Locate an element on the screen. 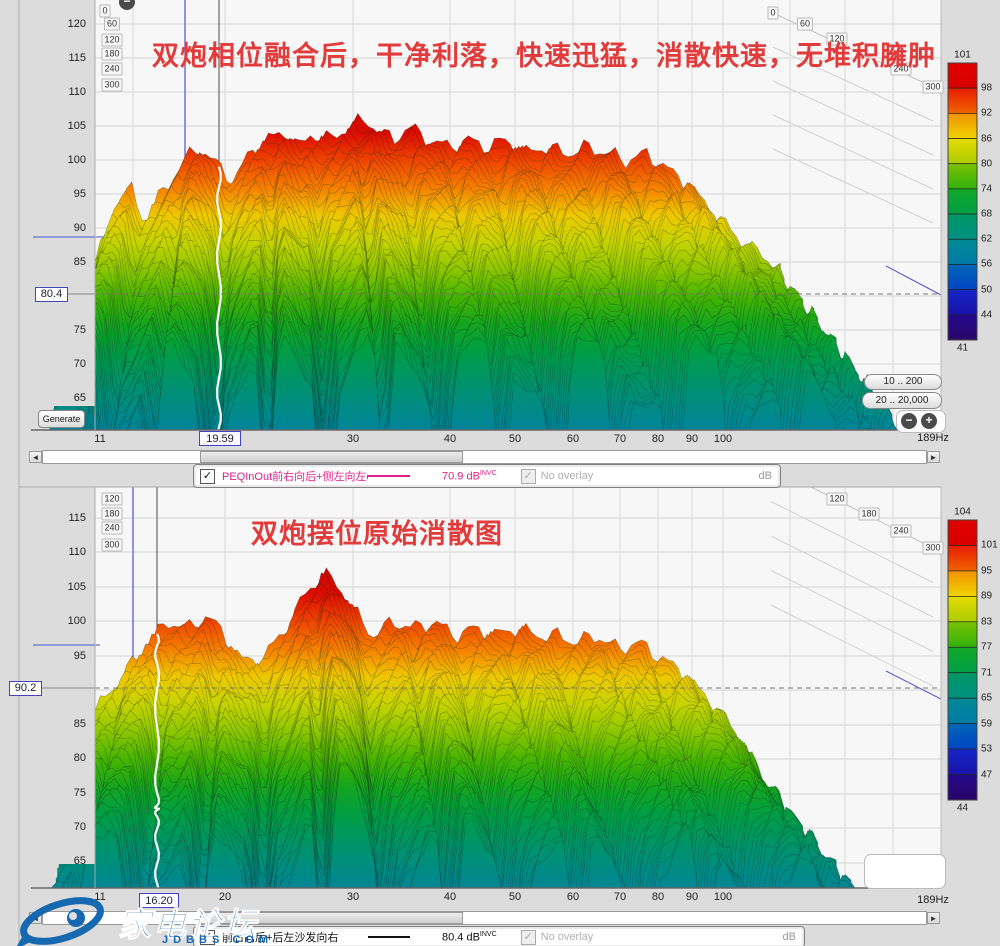  colorbar-tick-label: 44 is located at coordinates (987, 315).